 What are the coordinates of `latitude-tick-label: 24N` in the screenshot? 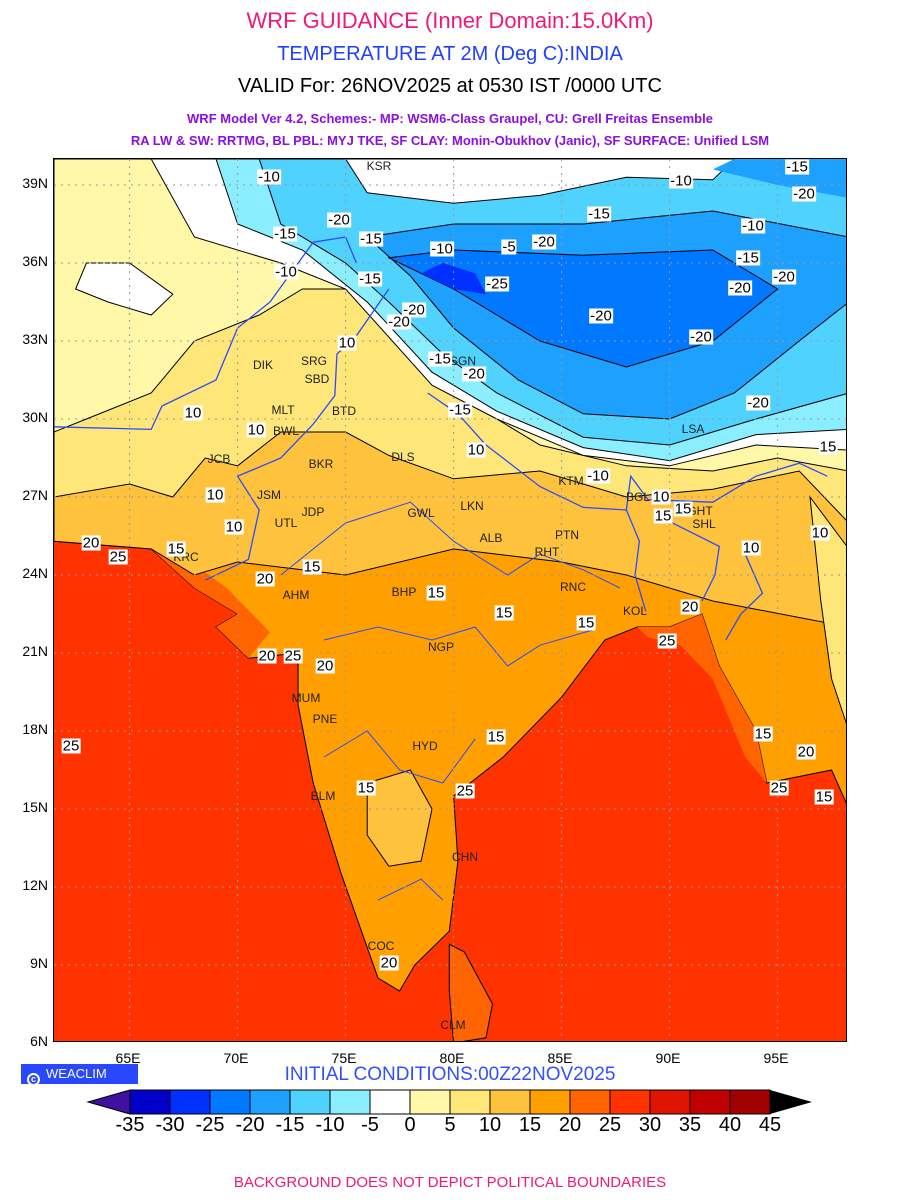 It's located at (35, 573).